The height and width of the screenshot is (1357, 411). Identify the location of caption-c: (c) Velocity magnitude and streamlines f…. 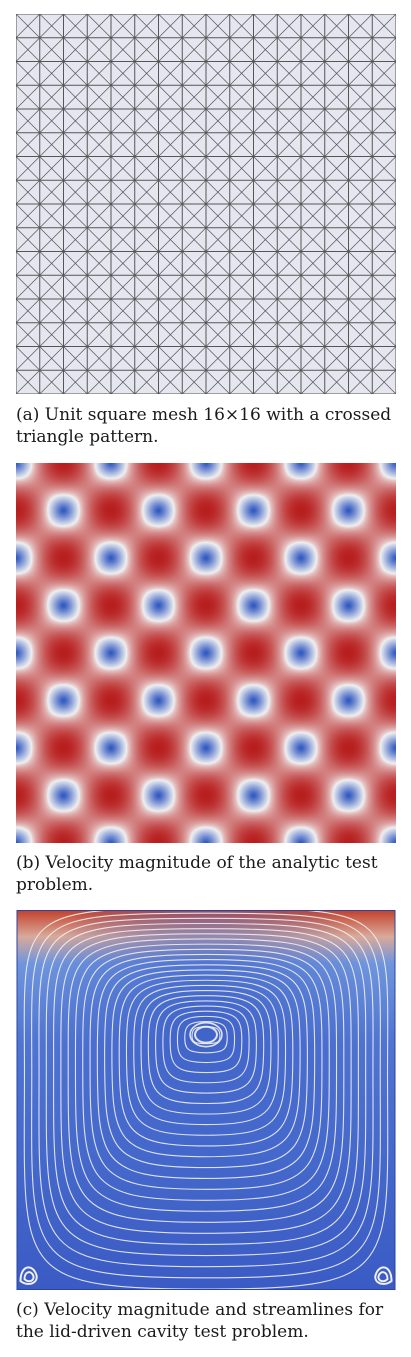
(206, 1321).